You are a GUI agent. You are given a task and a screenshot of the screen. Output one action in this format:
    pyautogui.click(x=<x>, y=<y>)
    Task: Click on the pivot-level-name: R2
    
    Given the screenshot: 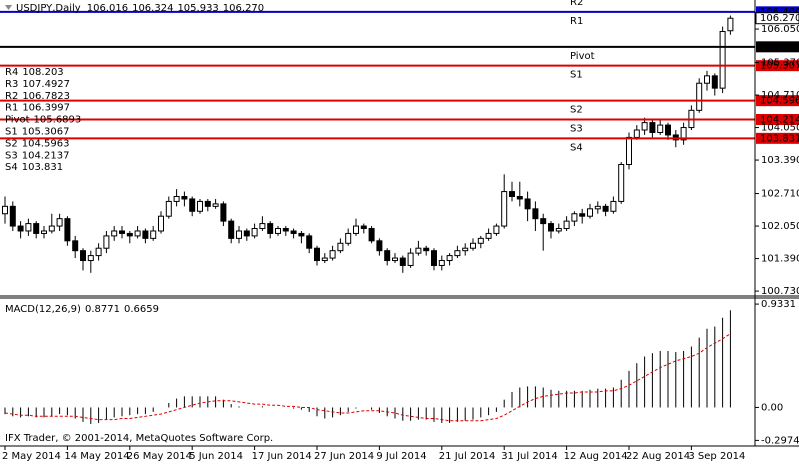 What is the action you would take?
    pyautogui.click(x=576, y=4)
    